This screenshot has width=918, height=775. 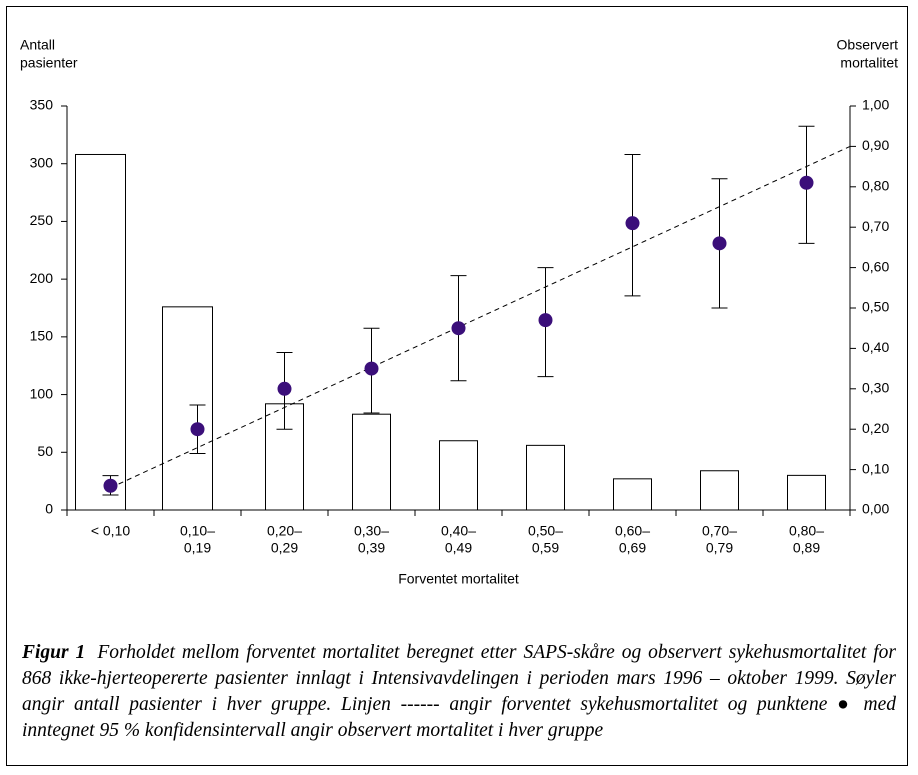 What do you see at coordinates (875, 468) in the screenshot?
I see `y2-tick-label: 0,10` at bounding box center [875, 468].